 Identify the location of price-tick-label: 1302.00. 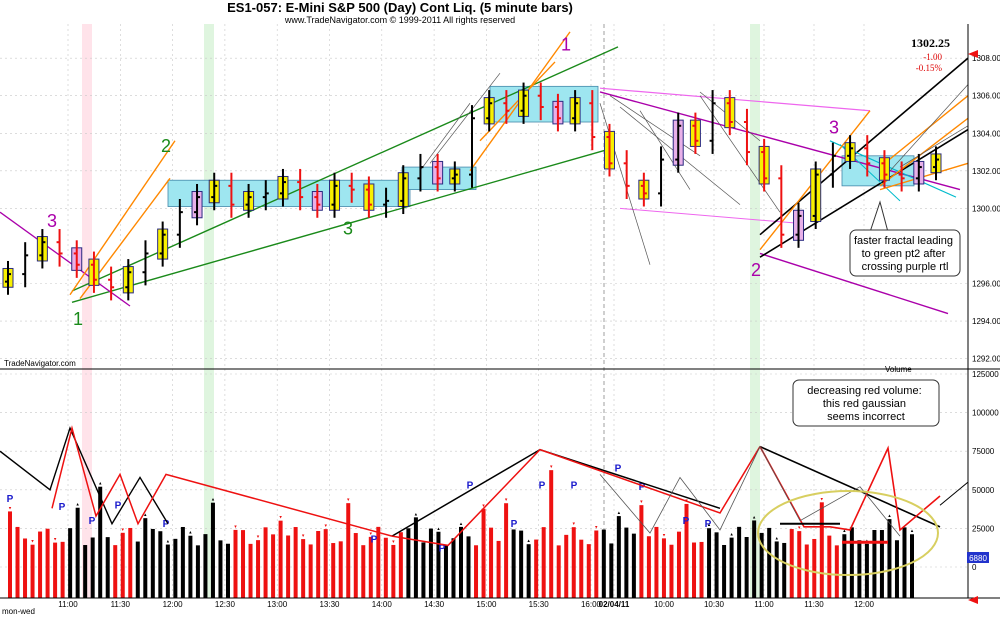
(986, 171).